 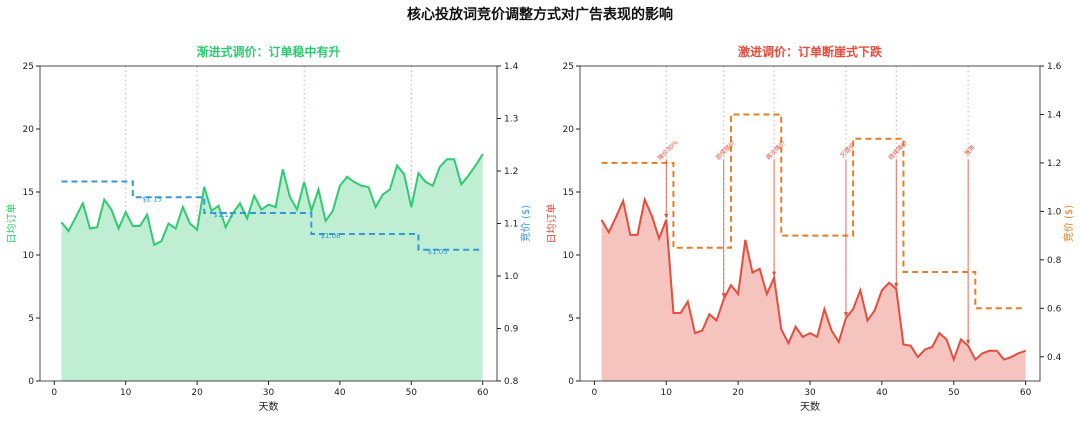 I want to click on panel-title: 激进调价：订单断崖式下跌, so click(x=810, y=51).